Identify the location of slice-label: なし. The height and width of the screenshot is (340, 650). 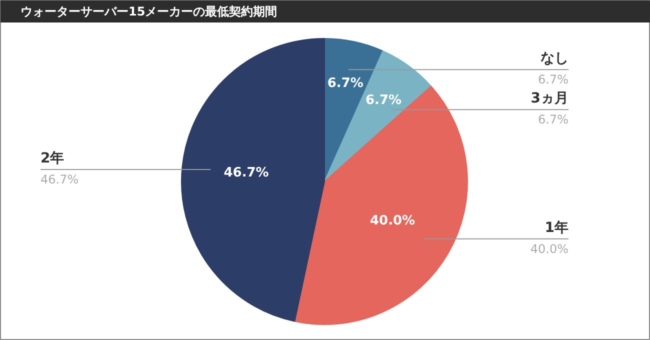
(554, 58).